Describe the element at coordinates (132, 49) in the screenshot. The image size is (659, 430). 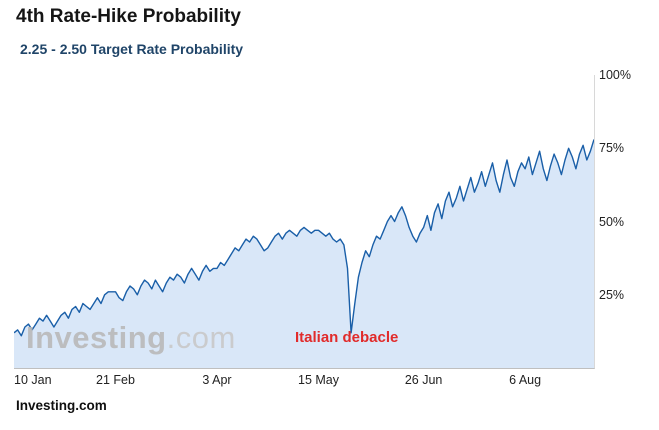
I see `chart-subtitle: 2.25 - 2.50 Target Rate Probability` at that location.